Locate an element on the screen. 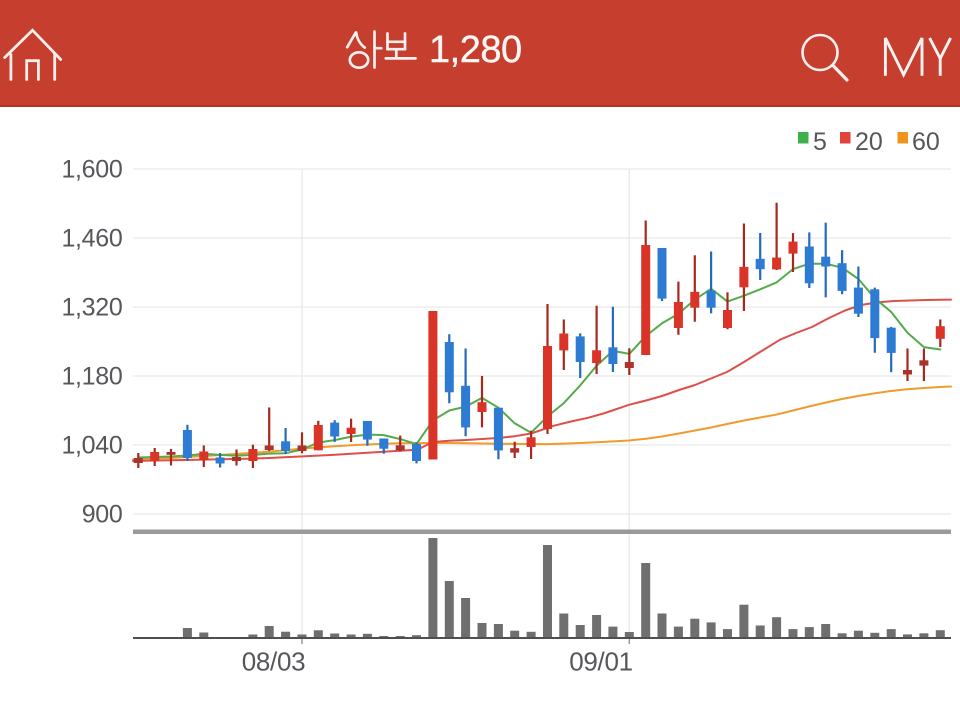  svg-text: 900 is located at coordinates (102, 514).